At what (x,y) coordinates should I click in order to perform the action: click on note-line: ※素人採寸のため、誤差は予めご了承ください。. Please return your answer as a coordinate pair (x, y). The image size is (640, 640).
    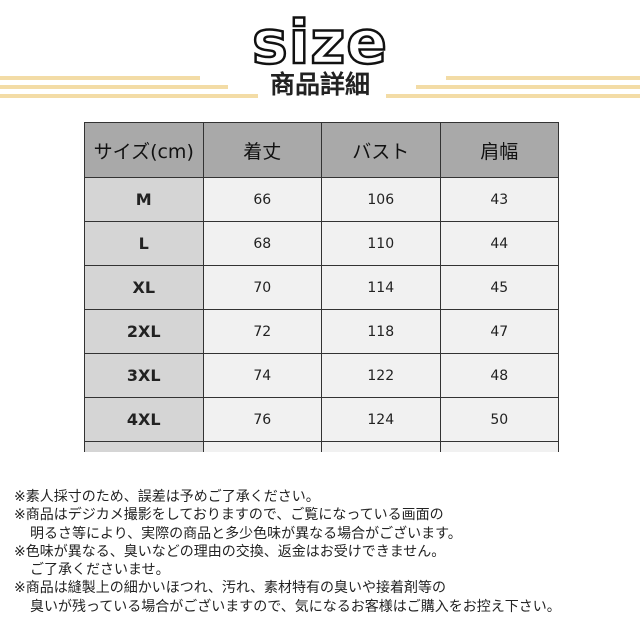
    Looking at the image, I should click on (167, 497).